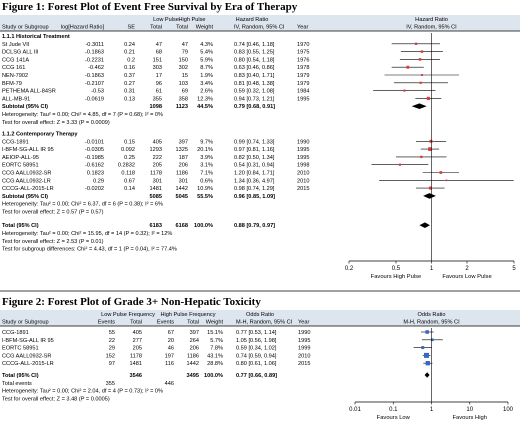 The height and width of the screenshot is (429, 520). Describe the element at coordinates (254, 150) in the screenshot. I see `study-ci: 0.97 [0.81, 1.16]` at that location.